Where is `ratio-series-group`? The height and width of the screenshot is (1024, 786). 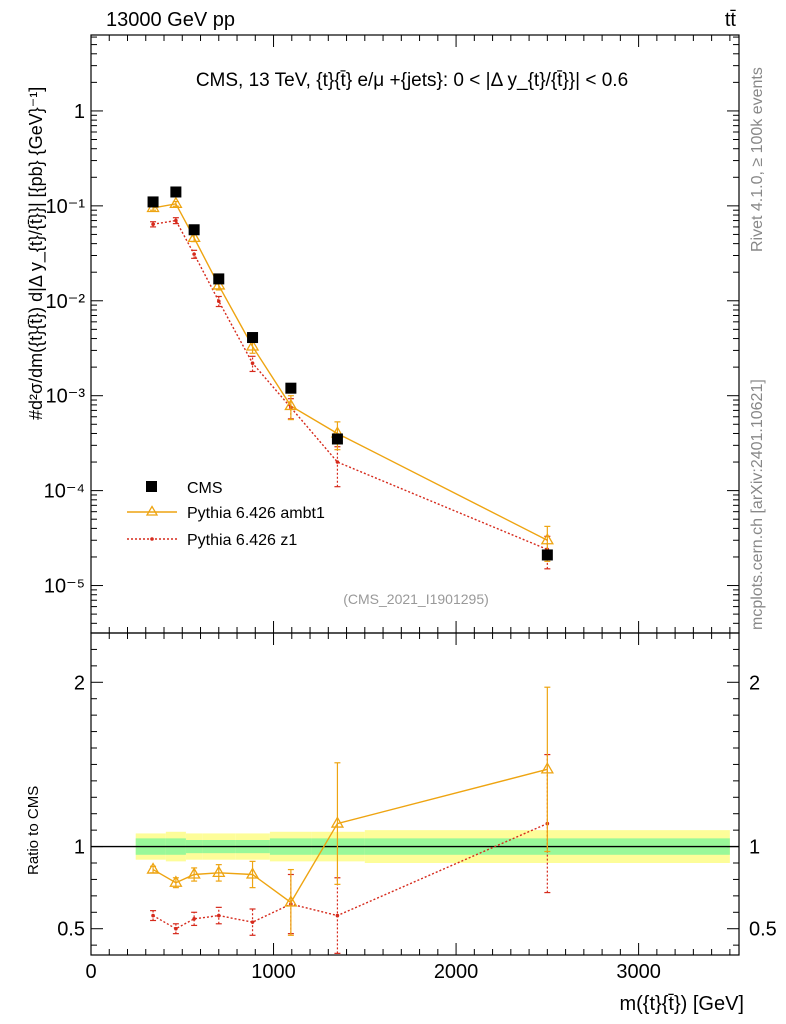 ratio-series-group is located at coordinates (350, 820).